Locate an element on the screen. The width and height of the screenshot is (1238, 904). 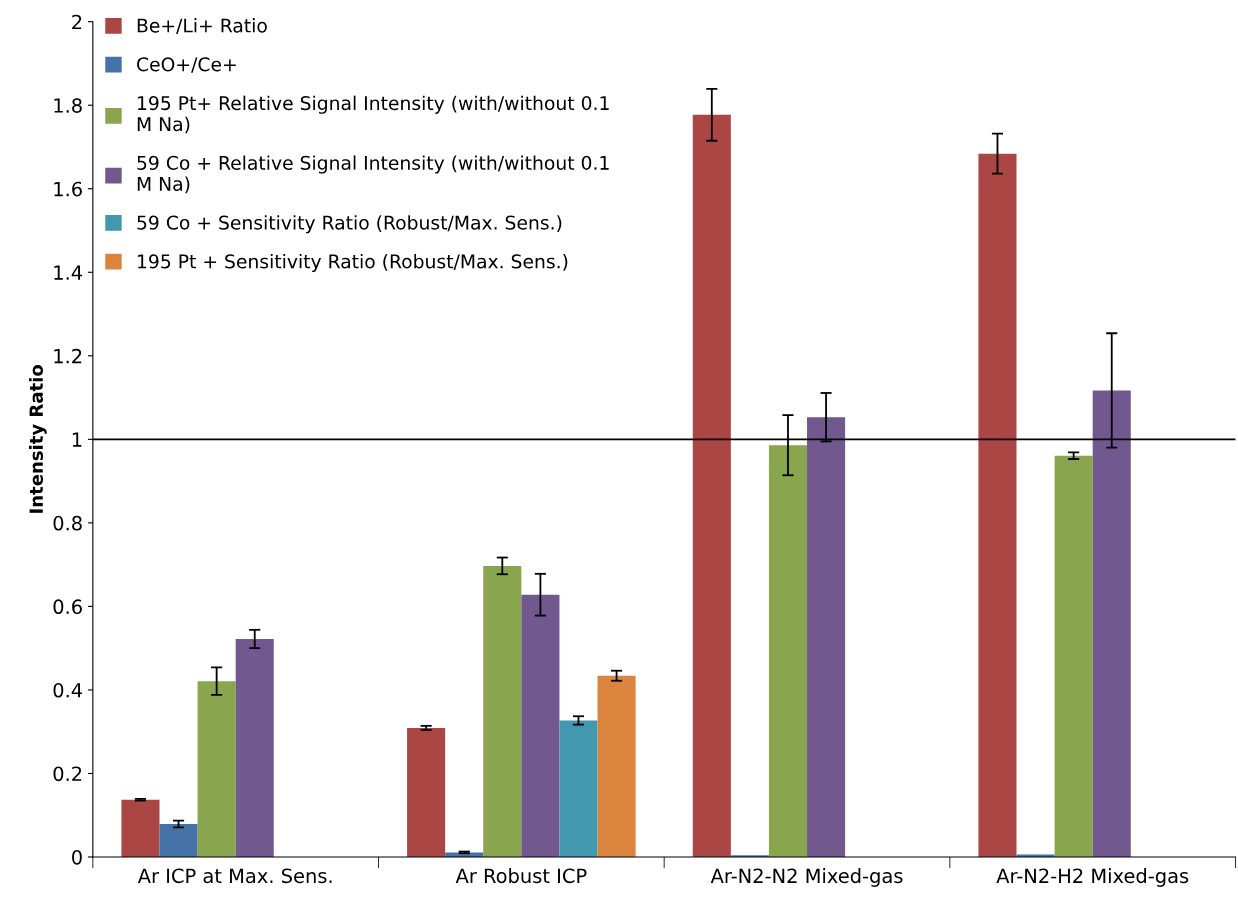
y-tick-label: 0.4 is located at coordinates (68, 690).